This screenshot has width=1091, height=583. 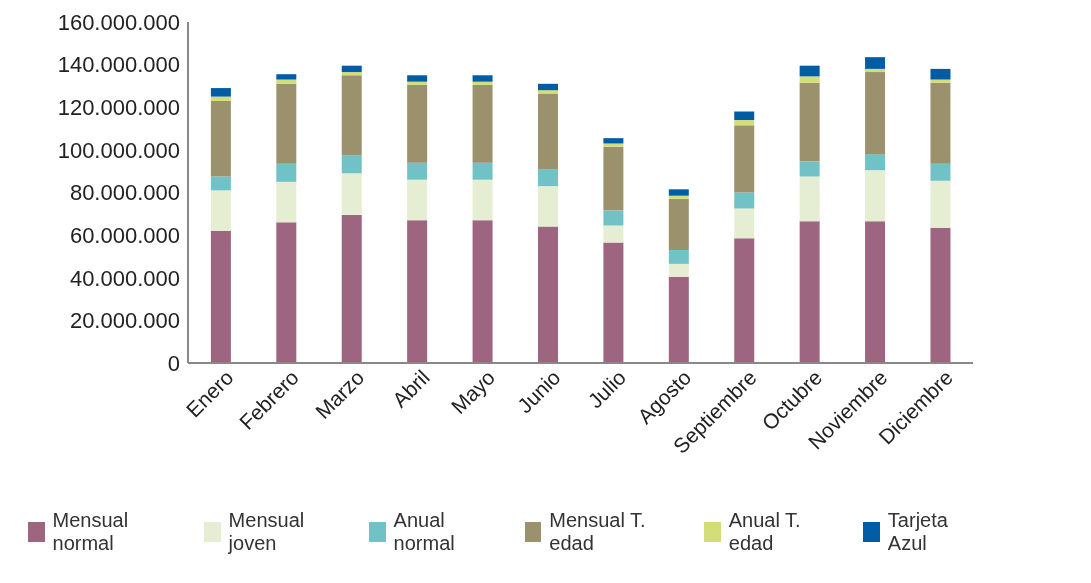 I want to click on legend-label: Mensual normal, so click(x=90, y=532).